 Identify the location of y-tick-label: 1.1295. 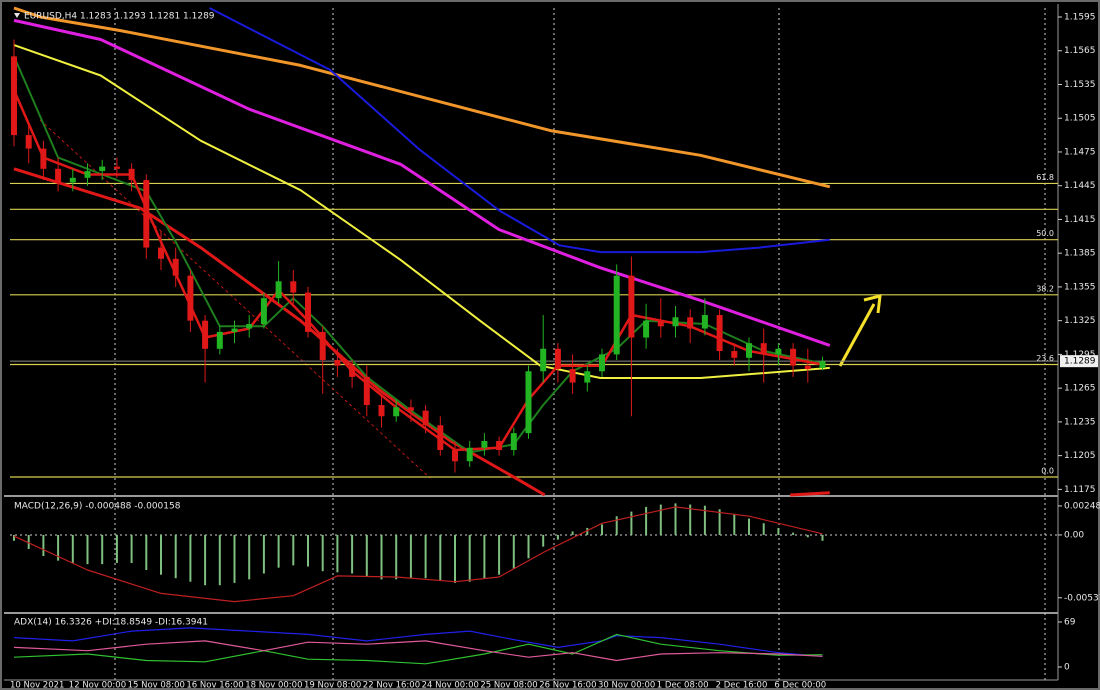
(1080, 355).